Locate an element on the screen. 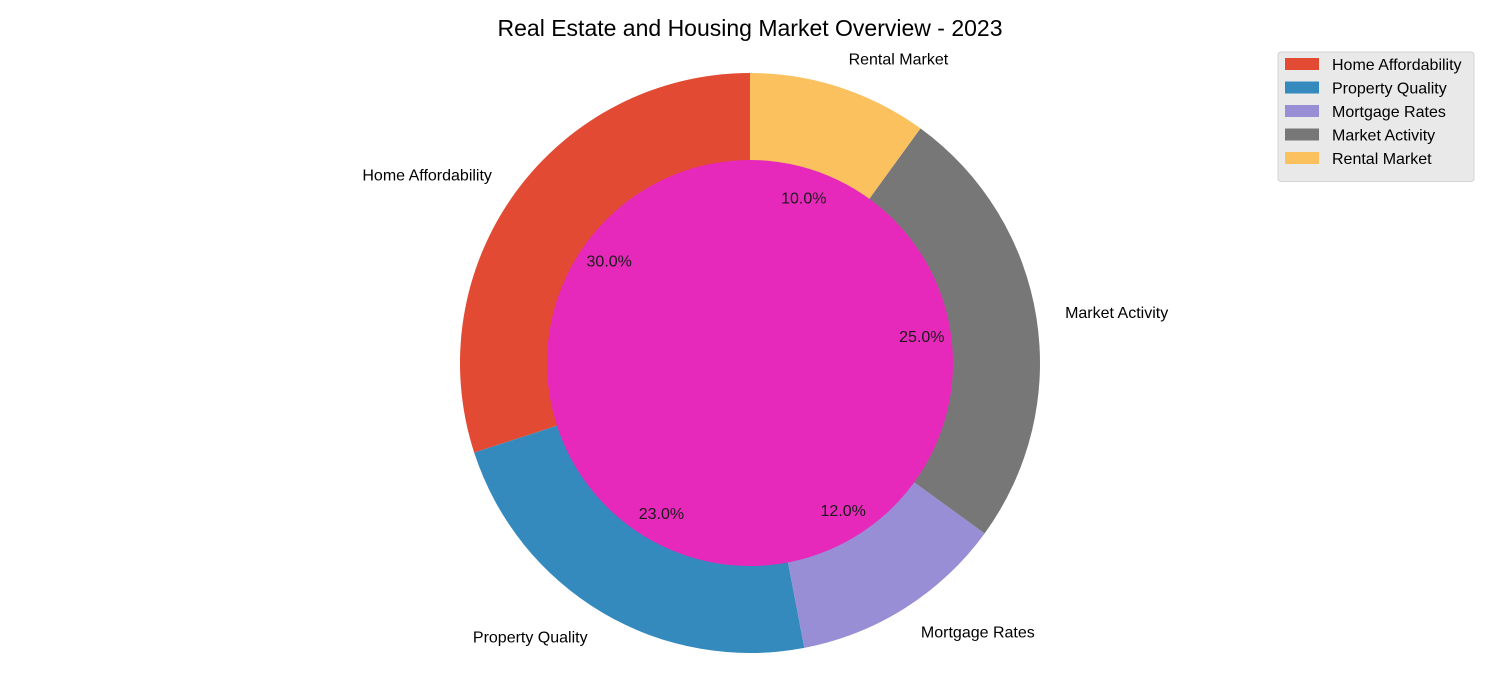 The height and width of the screenshot is (700, 1500). percent-labels: 30.0% 23.0% 12.0% 25.0% 10.0% is located at coordinates (766, 357).